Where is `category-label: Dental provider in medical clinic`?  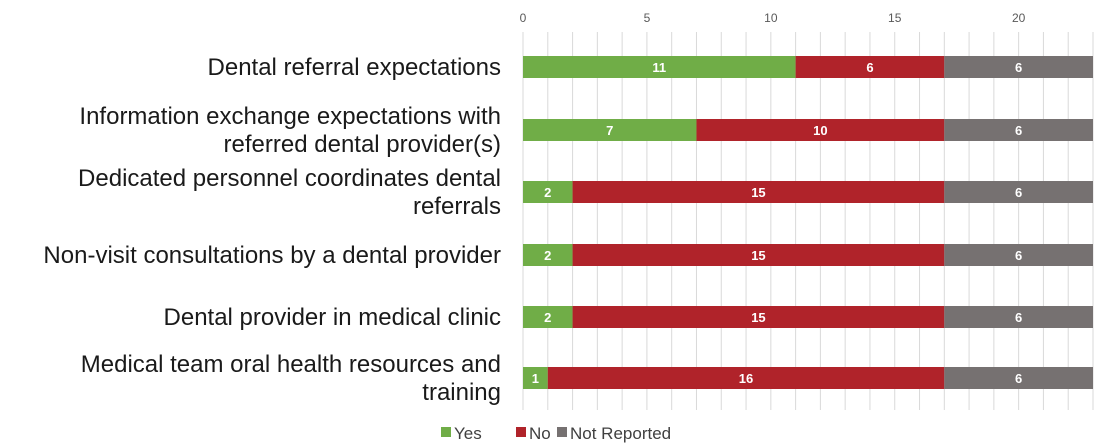
category-label: Dental provider in medical clinic is located at coordinates (332, 317).